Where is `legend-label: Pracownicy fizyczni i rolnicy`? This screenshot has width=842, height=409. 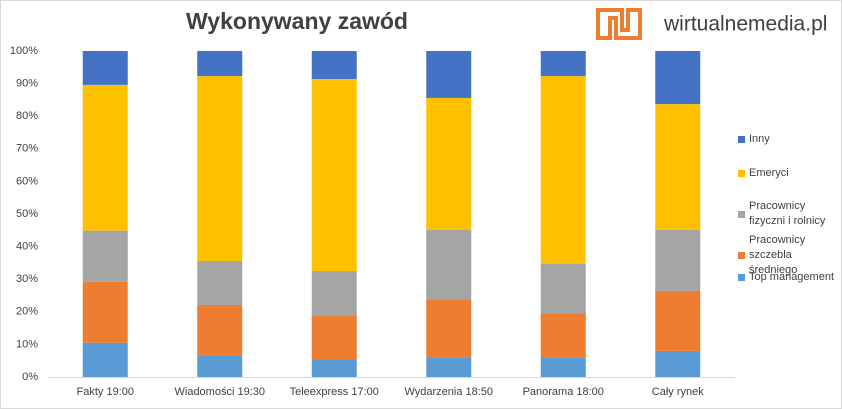
legend-label: Pracownicy fizyczni i rolnicy is located at coordinates (787, 213).